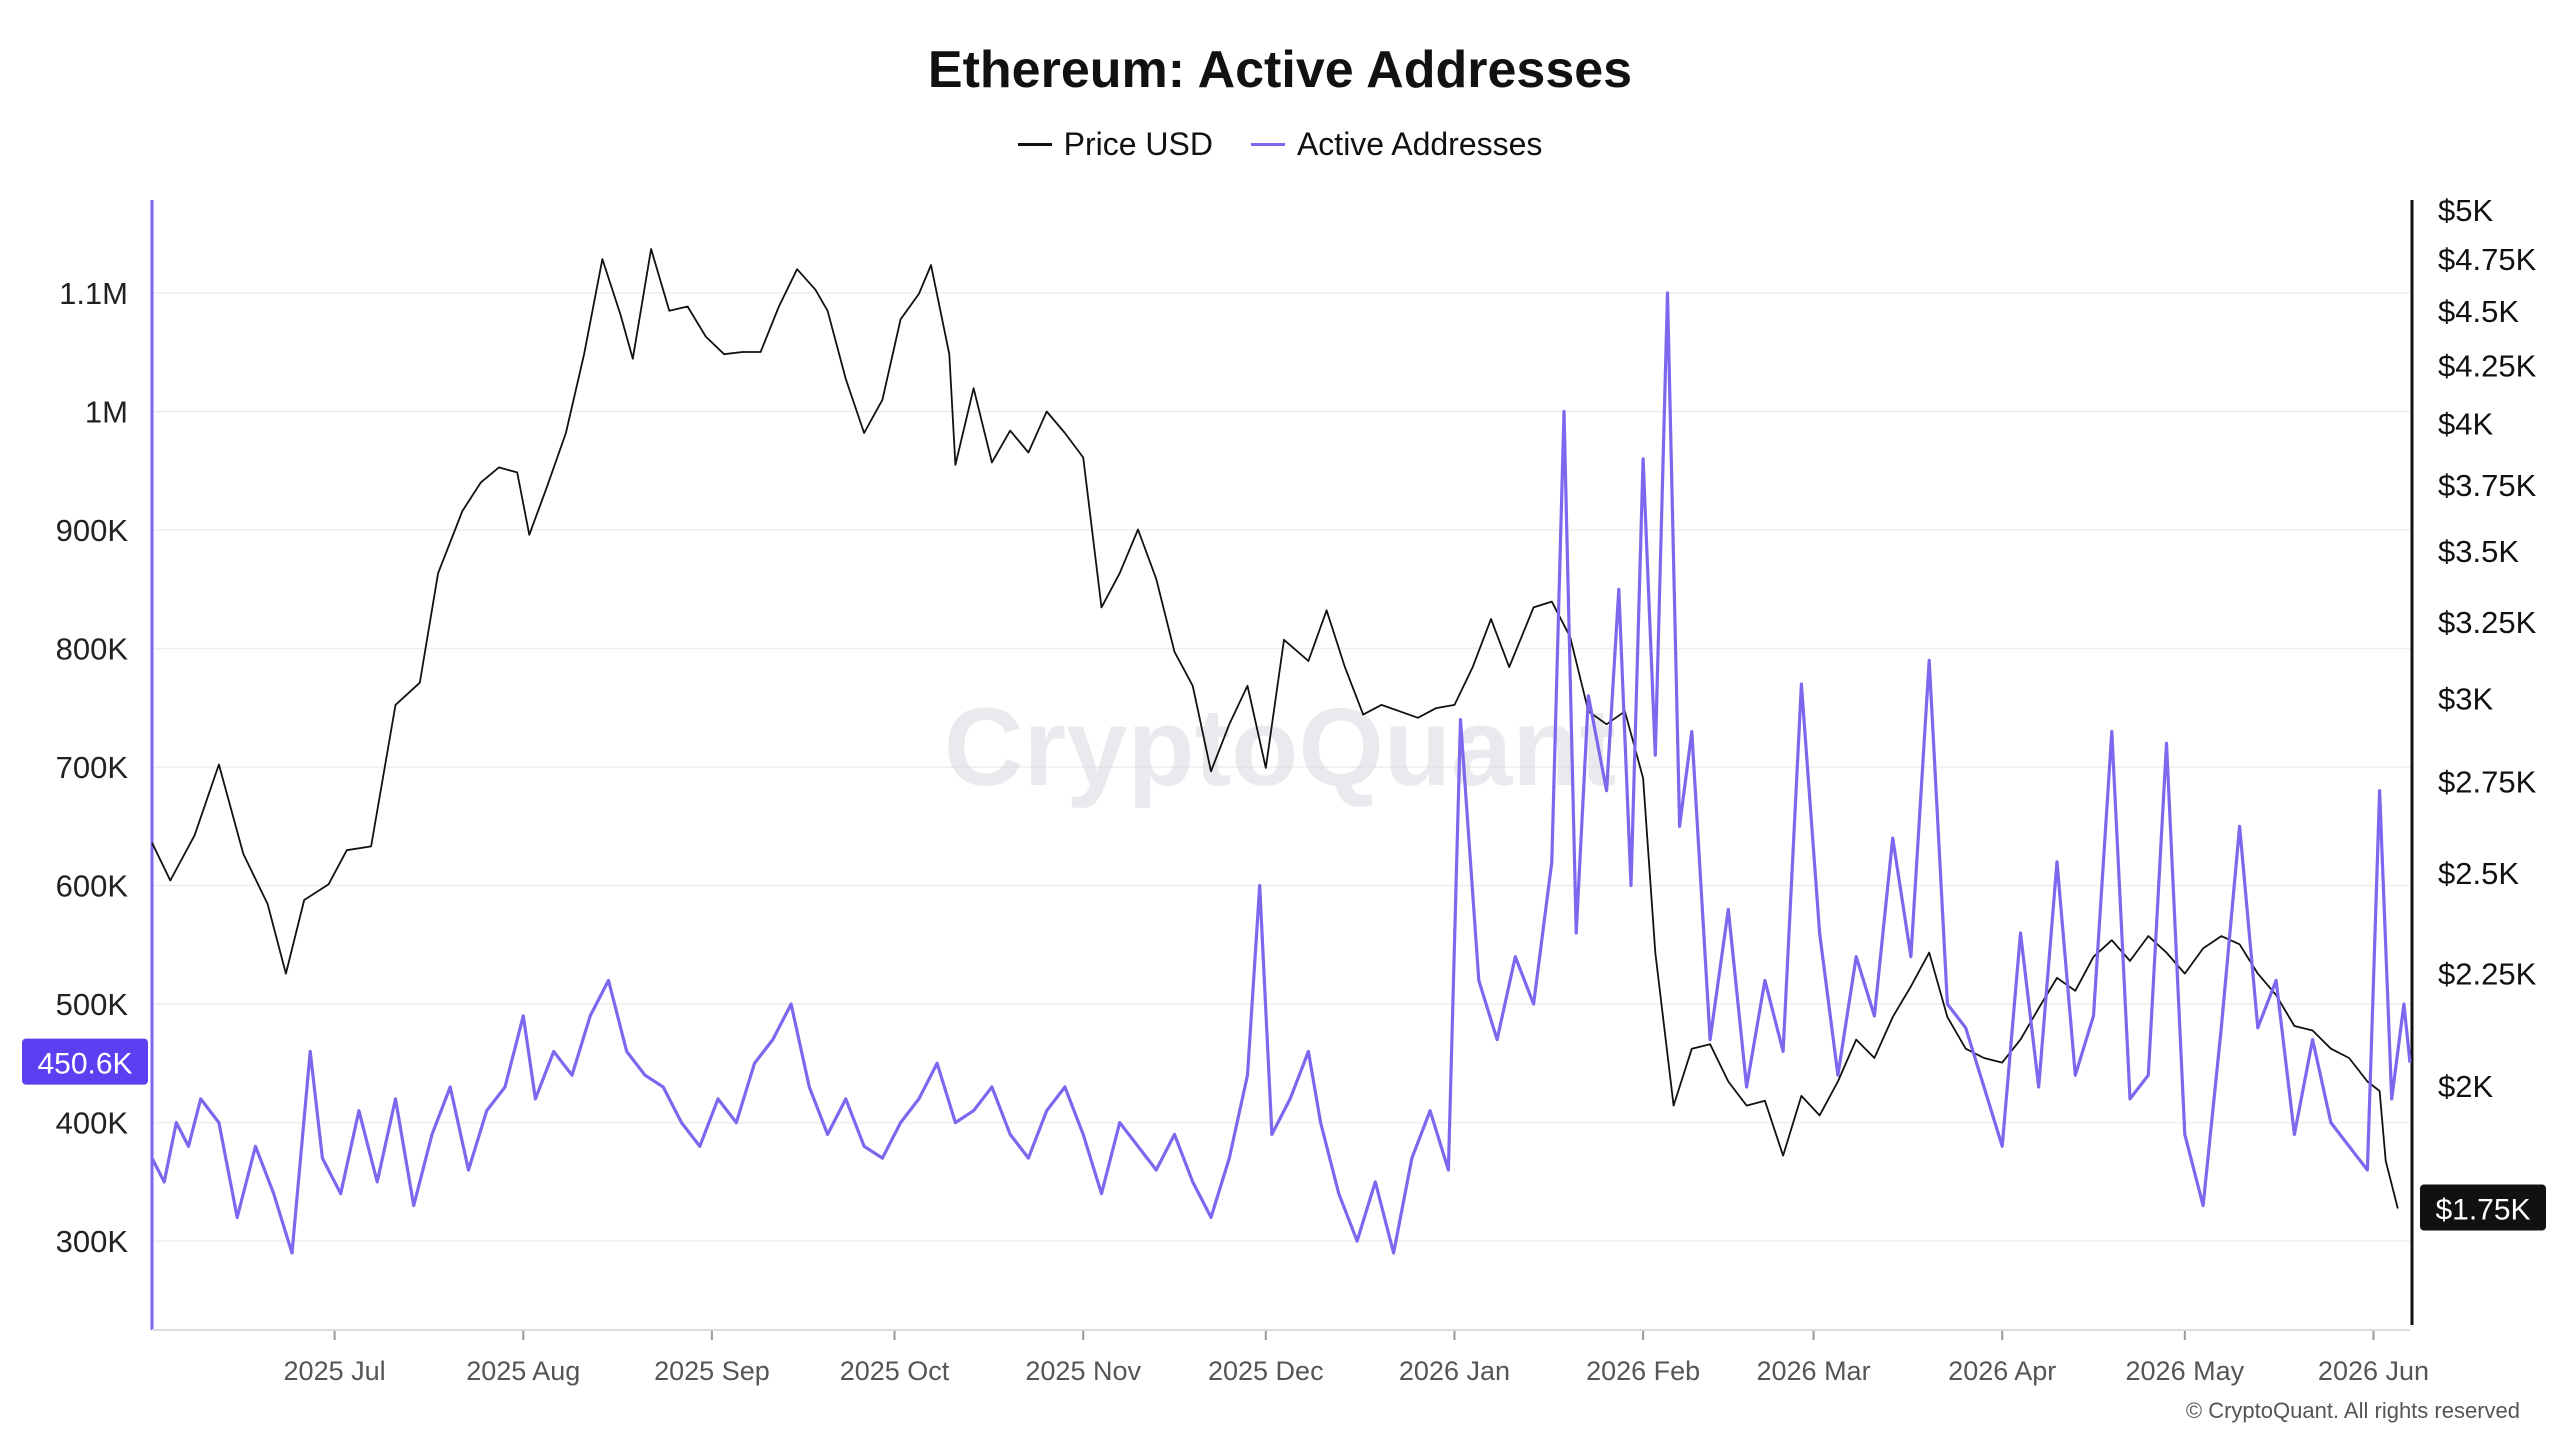 The image size is (2560, 1440). I want to click on left-axis-tick-label: 400K, so click(92, 1123).